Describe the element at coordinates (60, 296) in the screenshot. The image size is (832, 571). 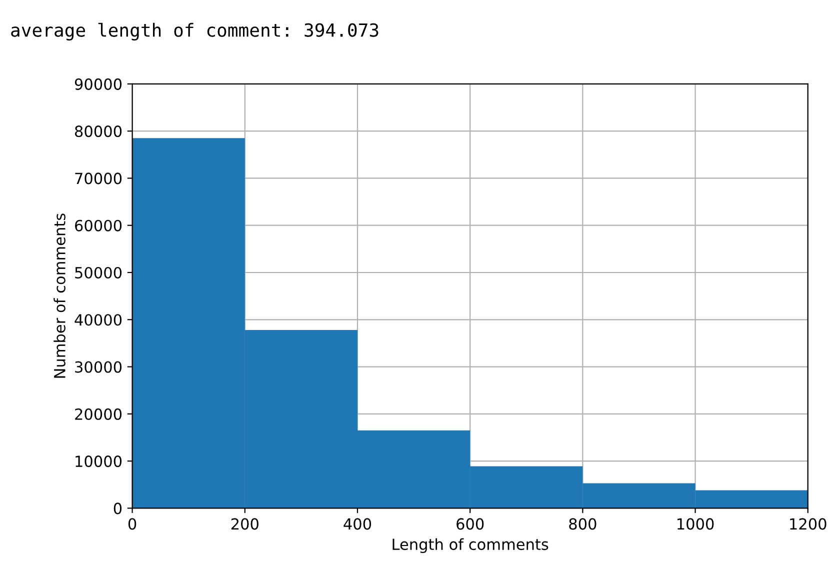
I see `y-axis-title: Number of comments` at that location.